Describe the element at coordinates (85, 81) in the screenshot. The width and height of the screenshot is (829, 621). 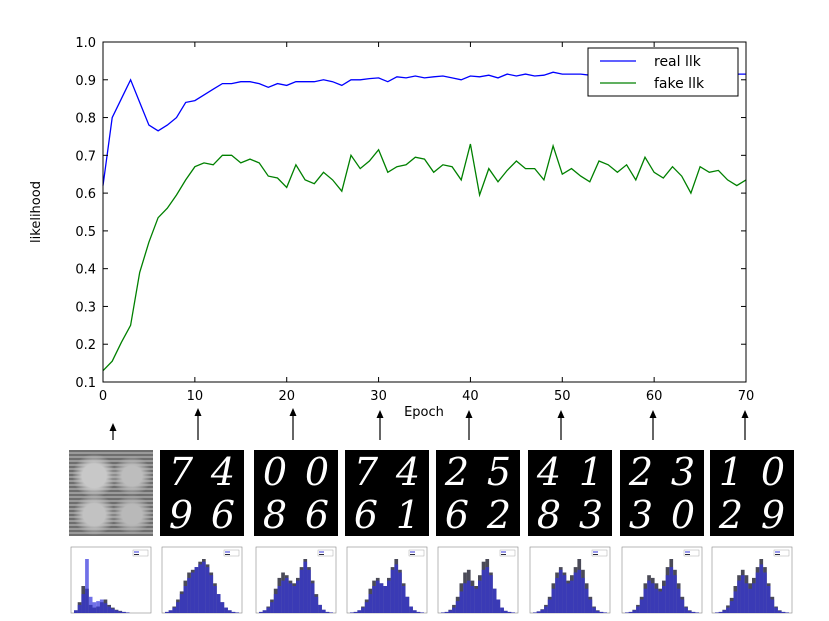
I see `y-tick-label: 0.9` at that location.